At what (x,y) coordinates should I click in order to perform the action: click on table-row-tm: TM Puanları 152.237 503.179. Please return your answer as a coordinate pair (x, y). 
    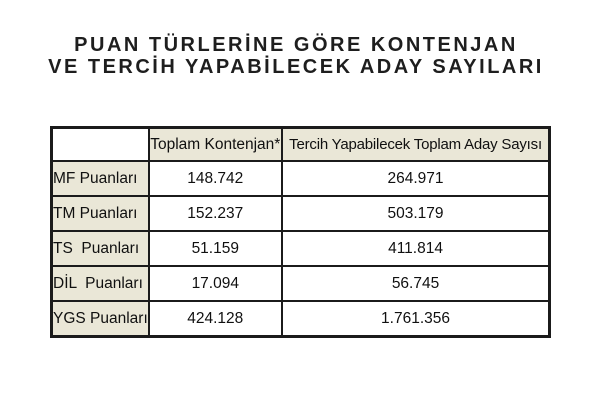
    Looking at the image, I should click on (300, 213).